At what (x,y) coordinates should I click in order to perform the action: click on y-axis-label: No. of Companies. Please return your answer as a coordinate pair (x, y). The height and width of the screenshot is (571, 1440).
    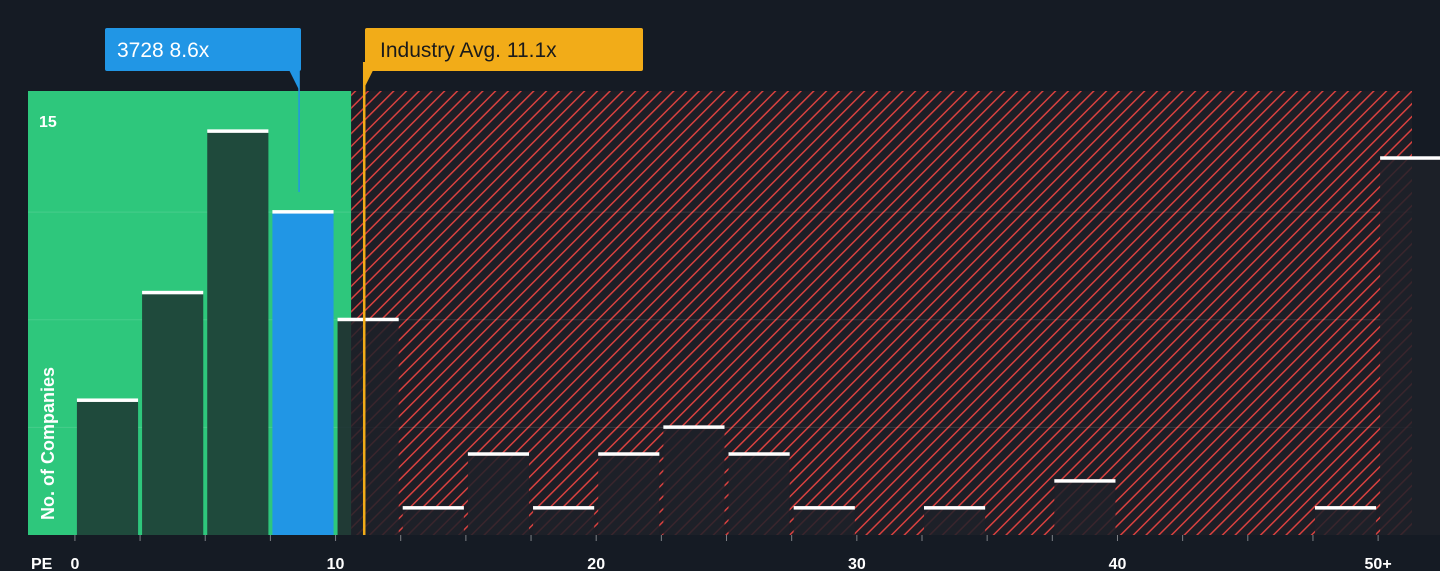
    Looking at the image, I should click on (48, 443).